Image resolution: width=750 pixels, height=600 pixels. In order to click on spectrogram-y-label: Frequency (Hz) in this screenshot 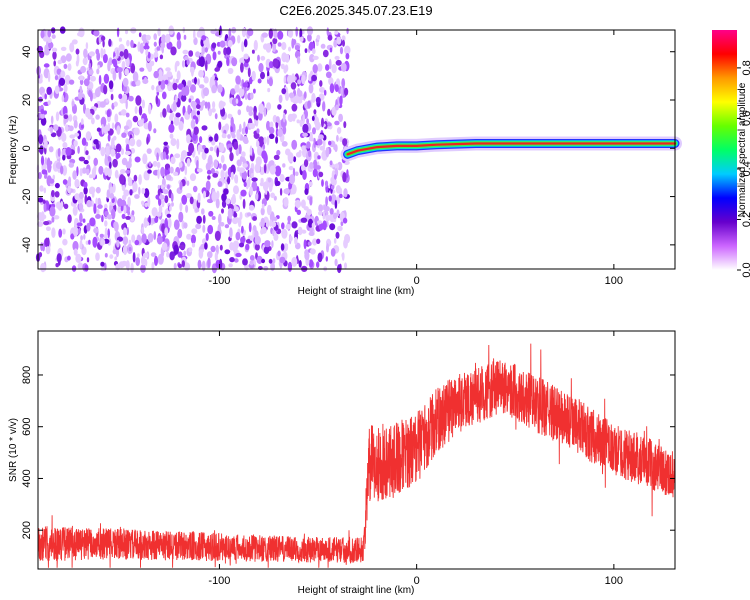, I will do `click(13, 150)`.